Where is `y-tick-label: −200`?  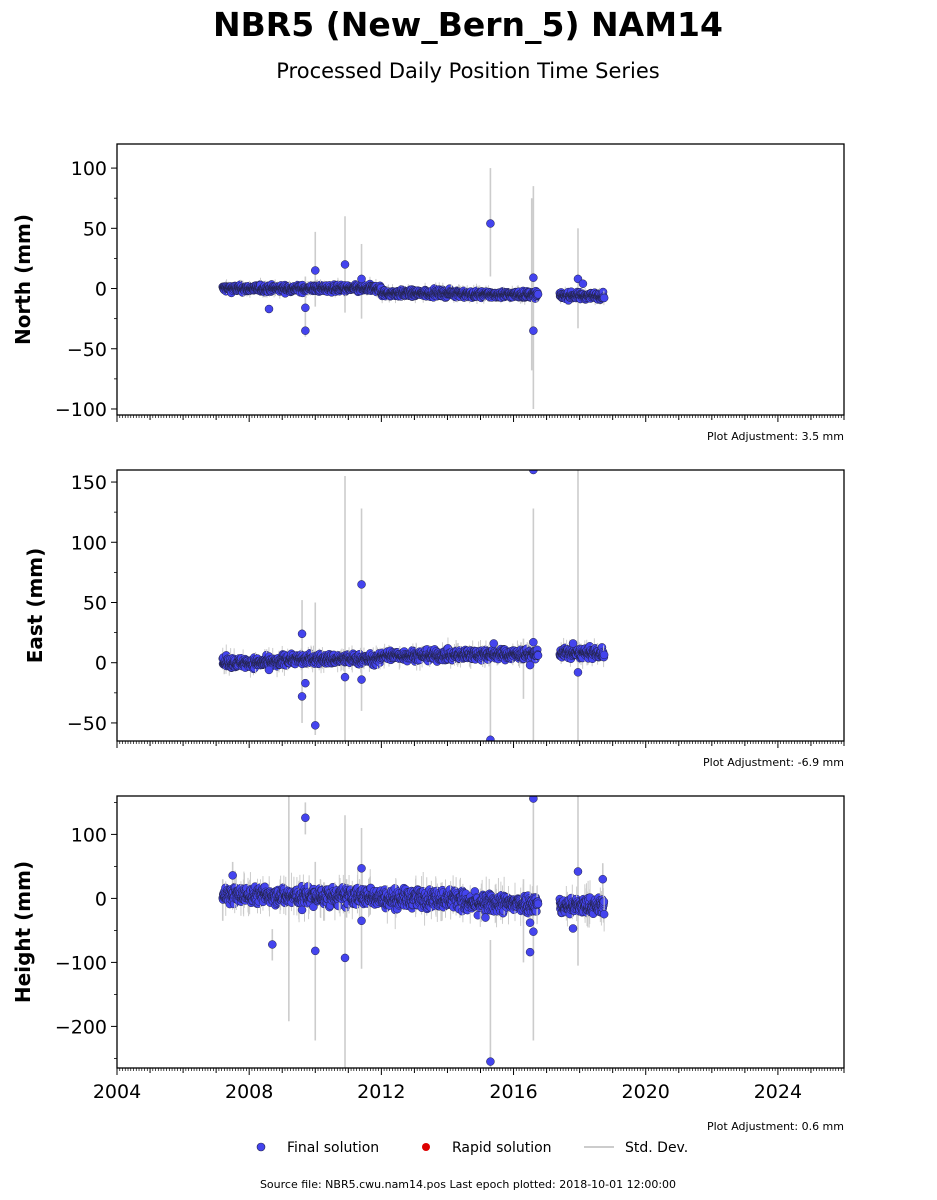
y-tick-label: −200 is located at coordinates (81, 1027).